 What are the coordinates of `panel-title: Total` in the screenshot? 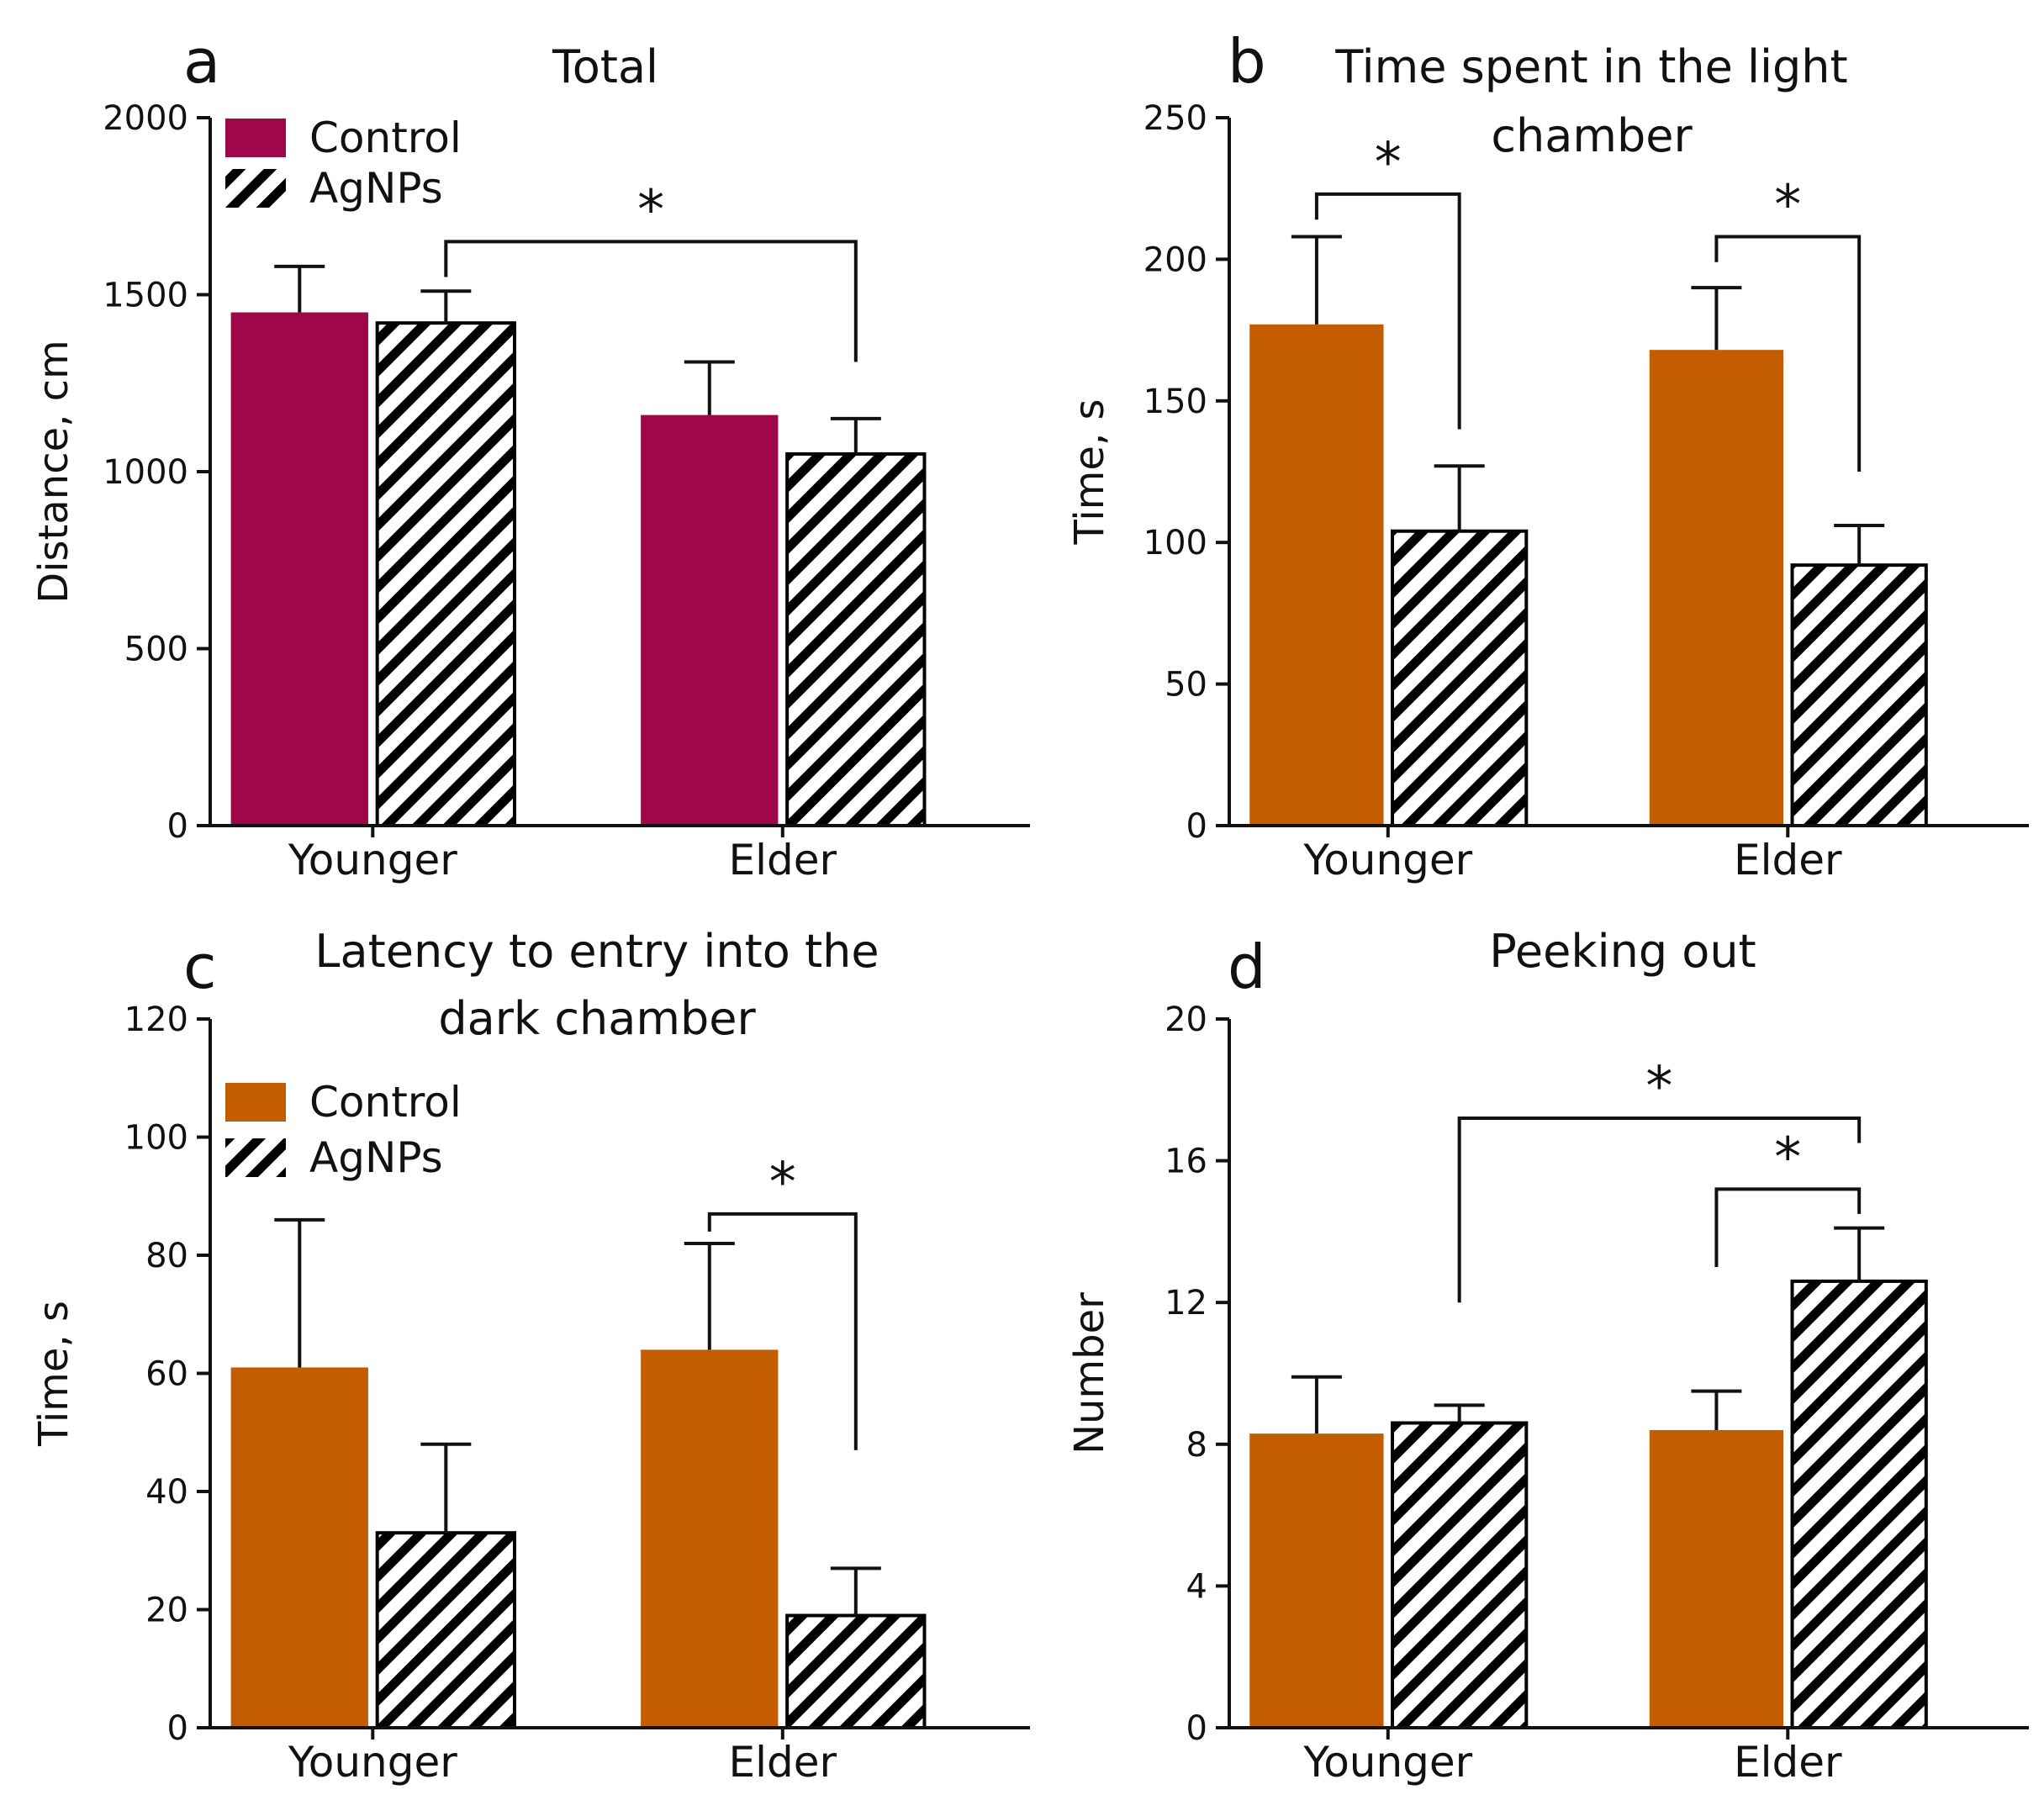 It's located at (605, 66).